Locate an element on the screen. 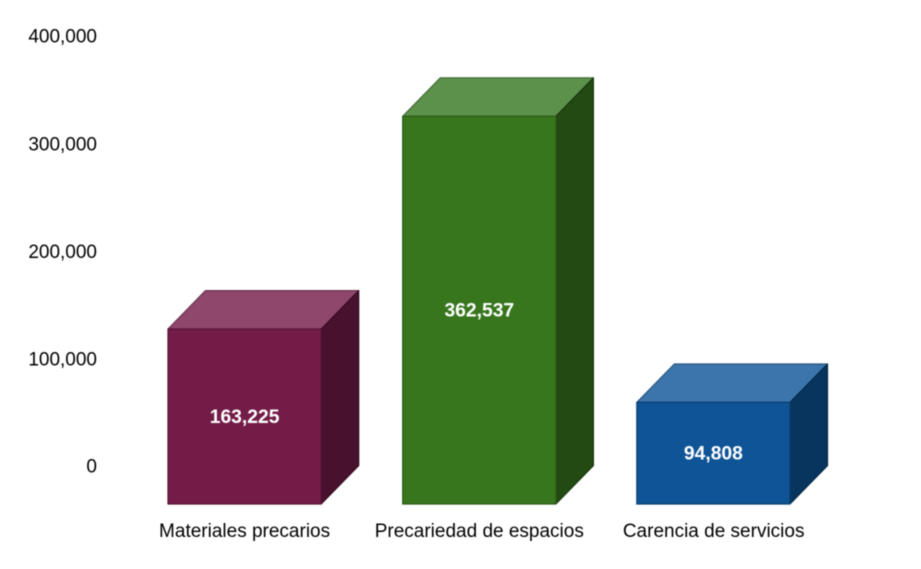  svg-text: 200,000 is located at coordinates (62, 252).